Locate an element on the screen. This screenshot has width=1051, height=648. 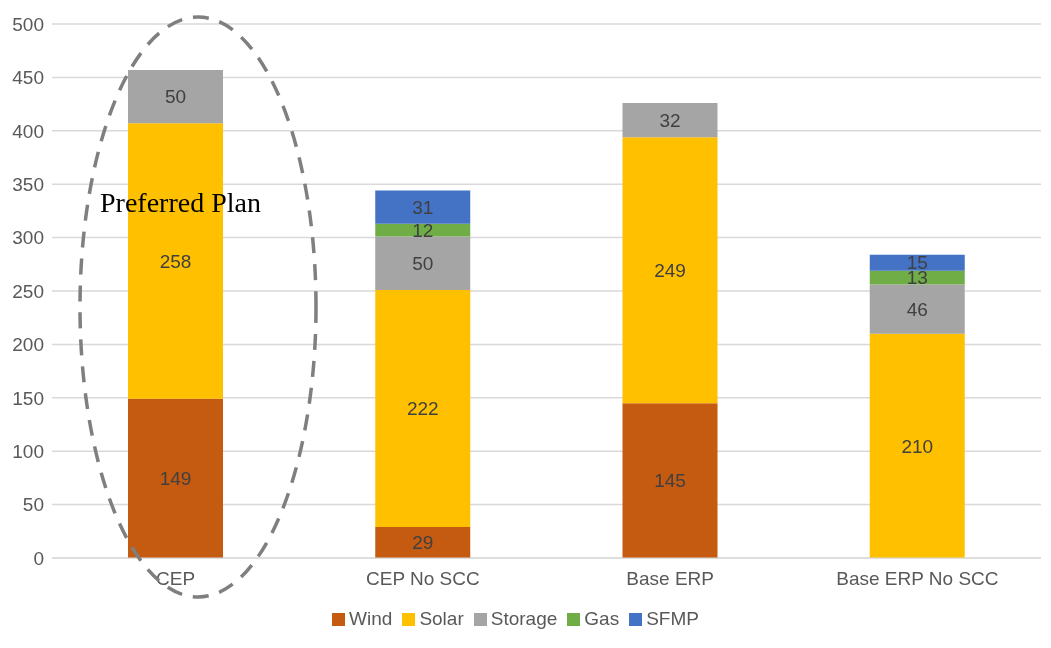
y-tick-label: 350 is located at coordinates (28, 184).